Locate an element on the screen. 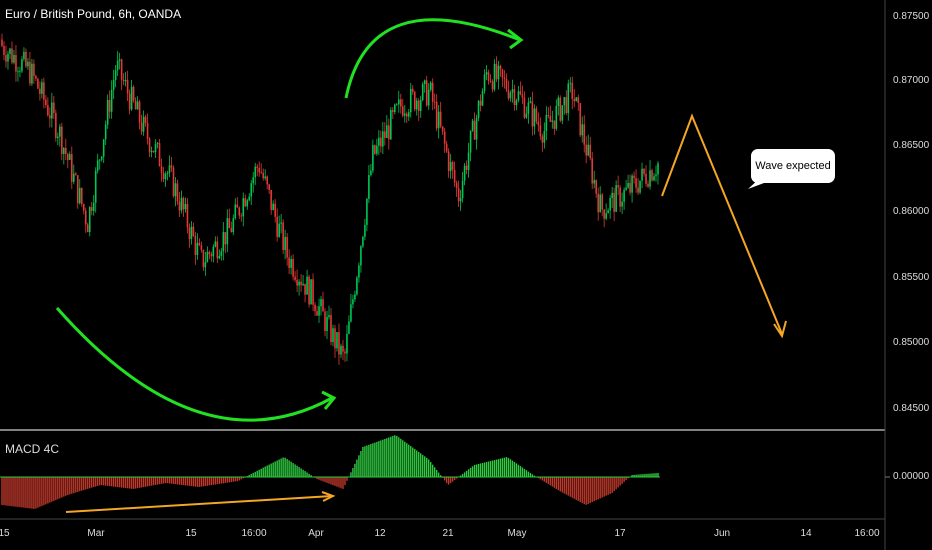 This screenshot has height=550, width=932. macd-indicator-label: MACD 4C is located at coordinates (32, 449).